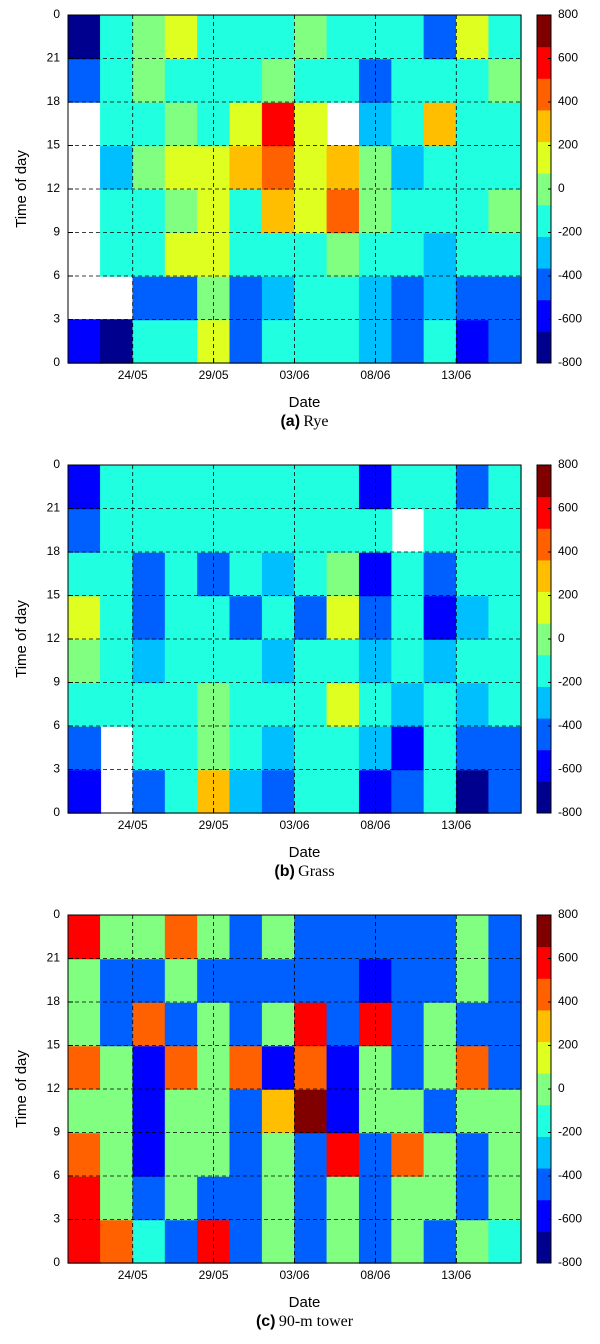 The height and width of the screenshot is (1344, 600). Describe the element at coordinates (56, 464) in the screenshot. I see `y-tick-label: 0` at that location.